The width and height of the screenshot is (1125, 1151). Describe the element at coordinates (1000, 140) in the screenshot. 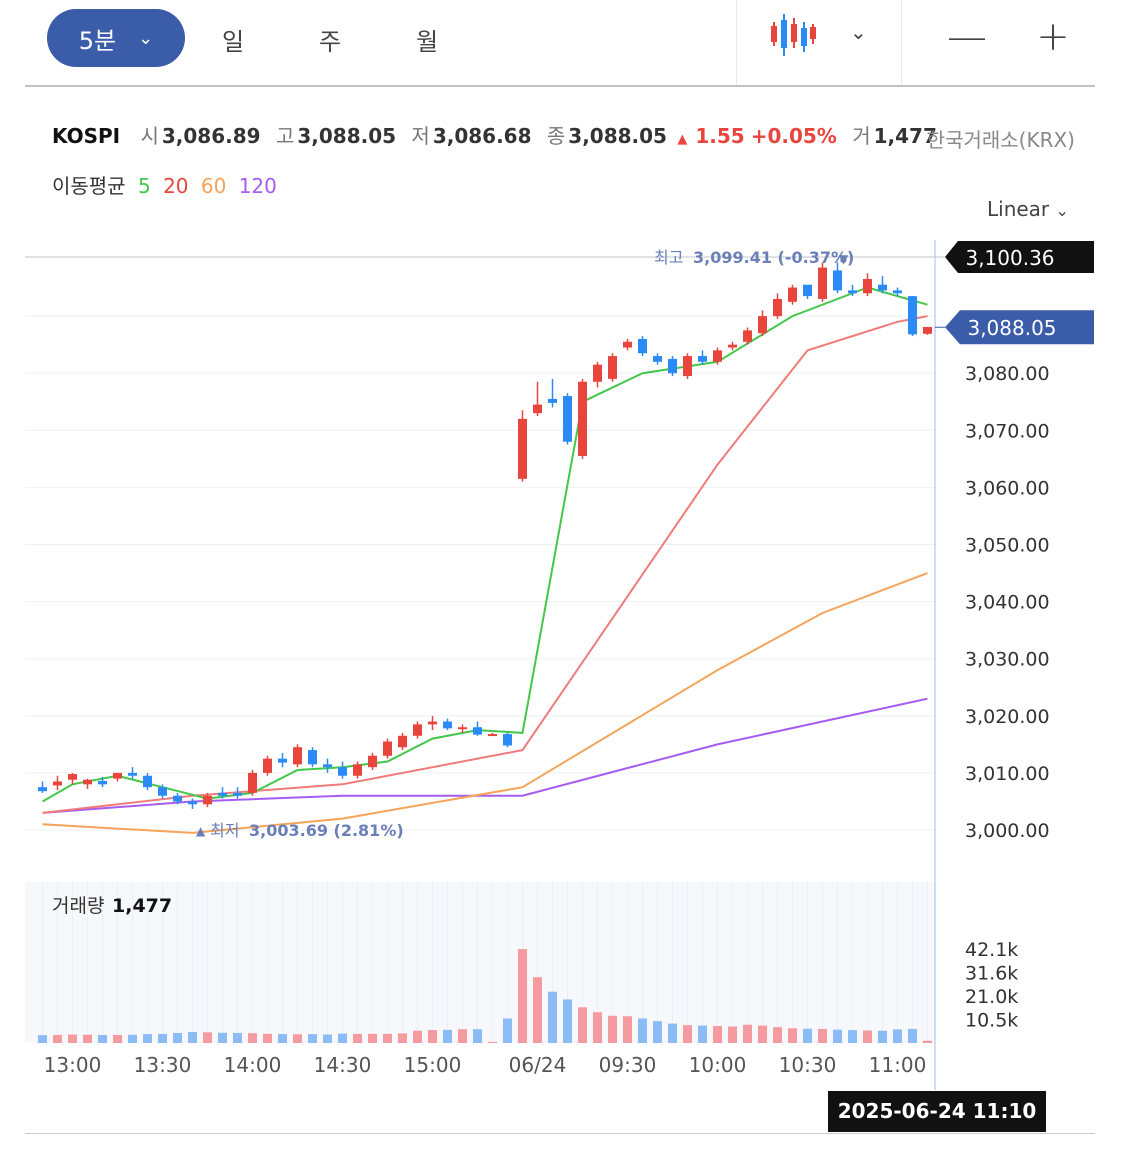

I see `exchange-name: 한국거래소(KRX)` at that location.